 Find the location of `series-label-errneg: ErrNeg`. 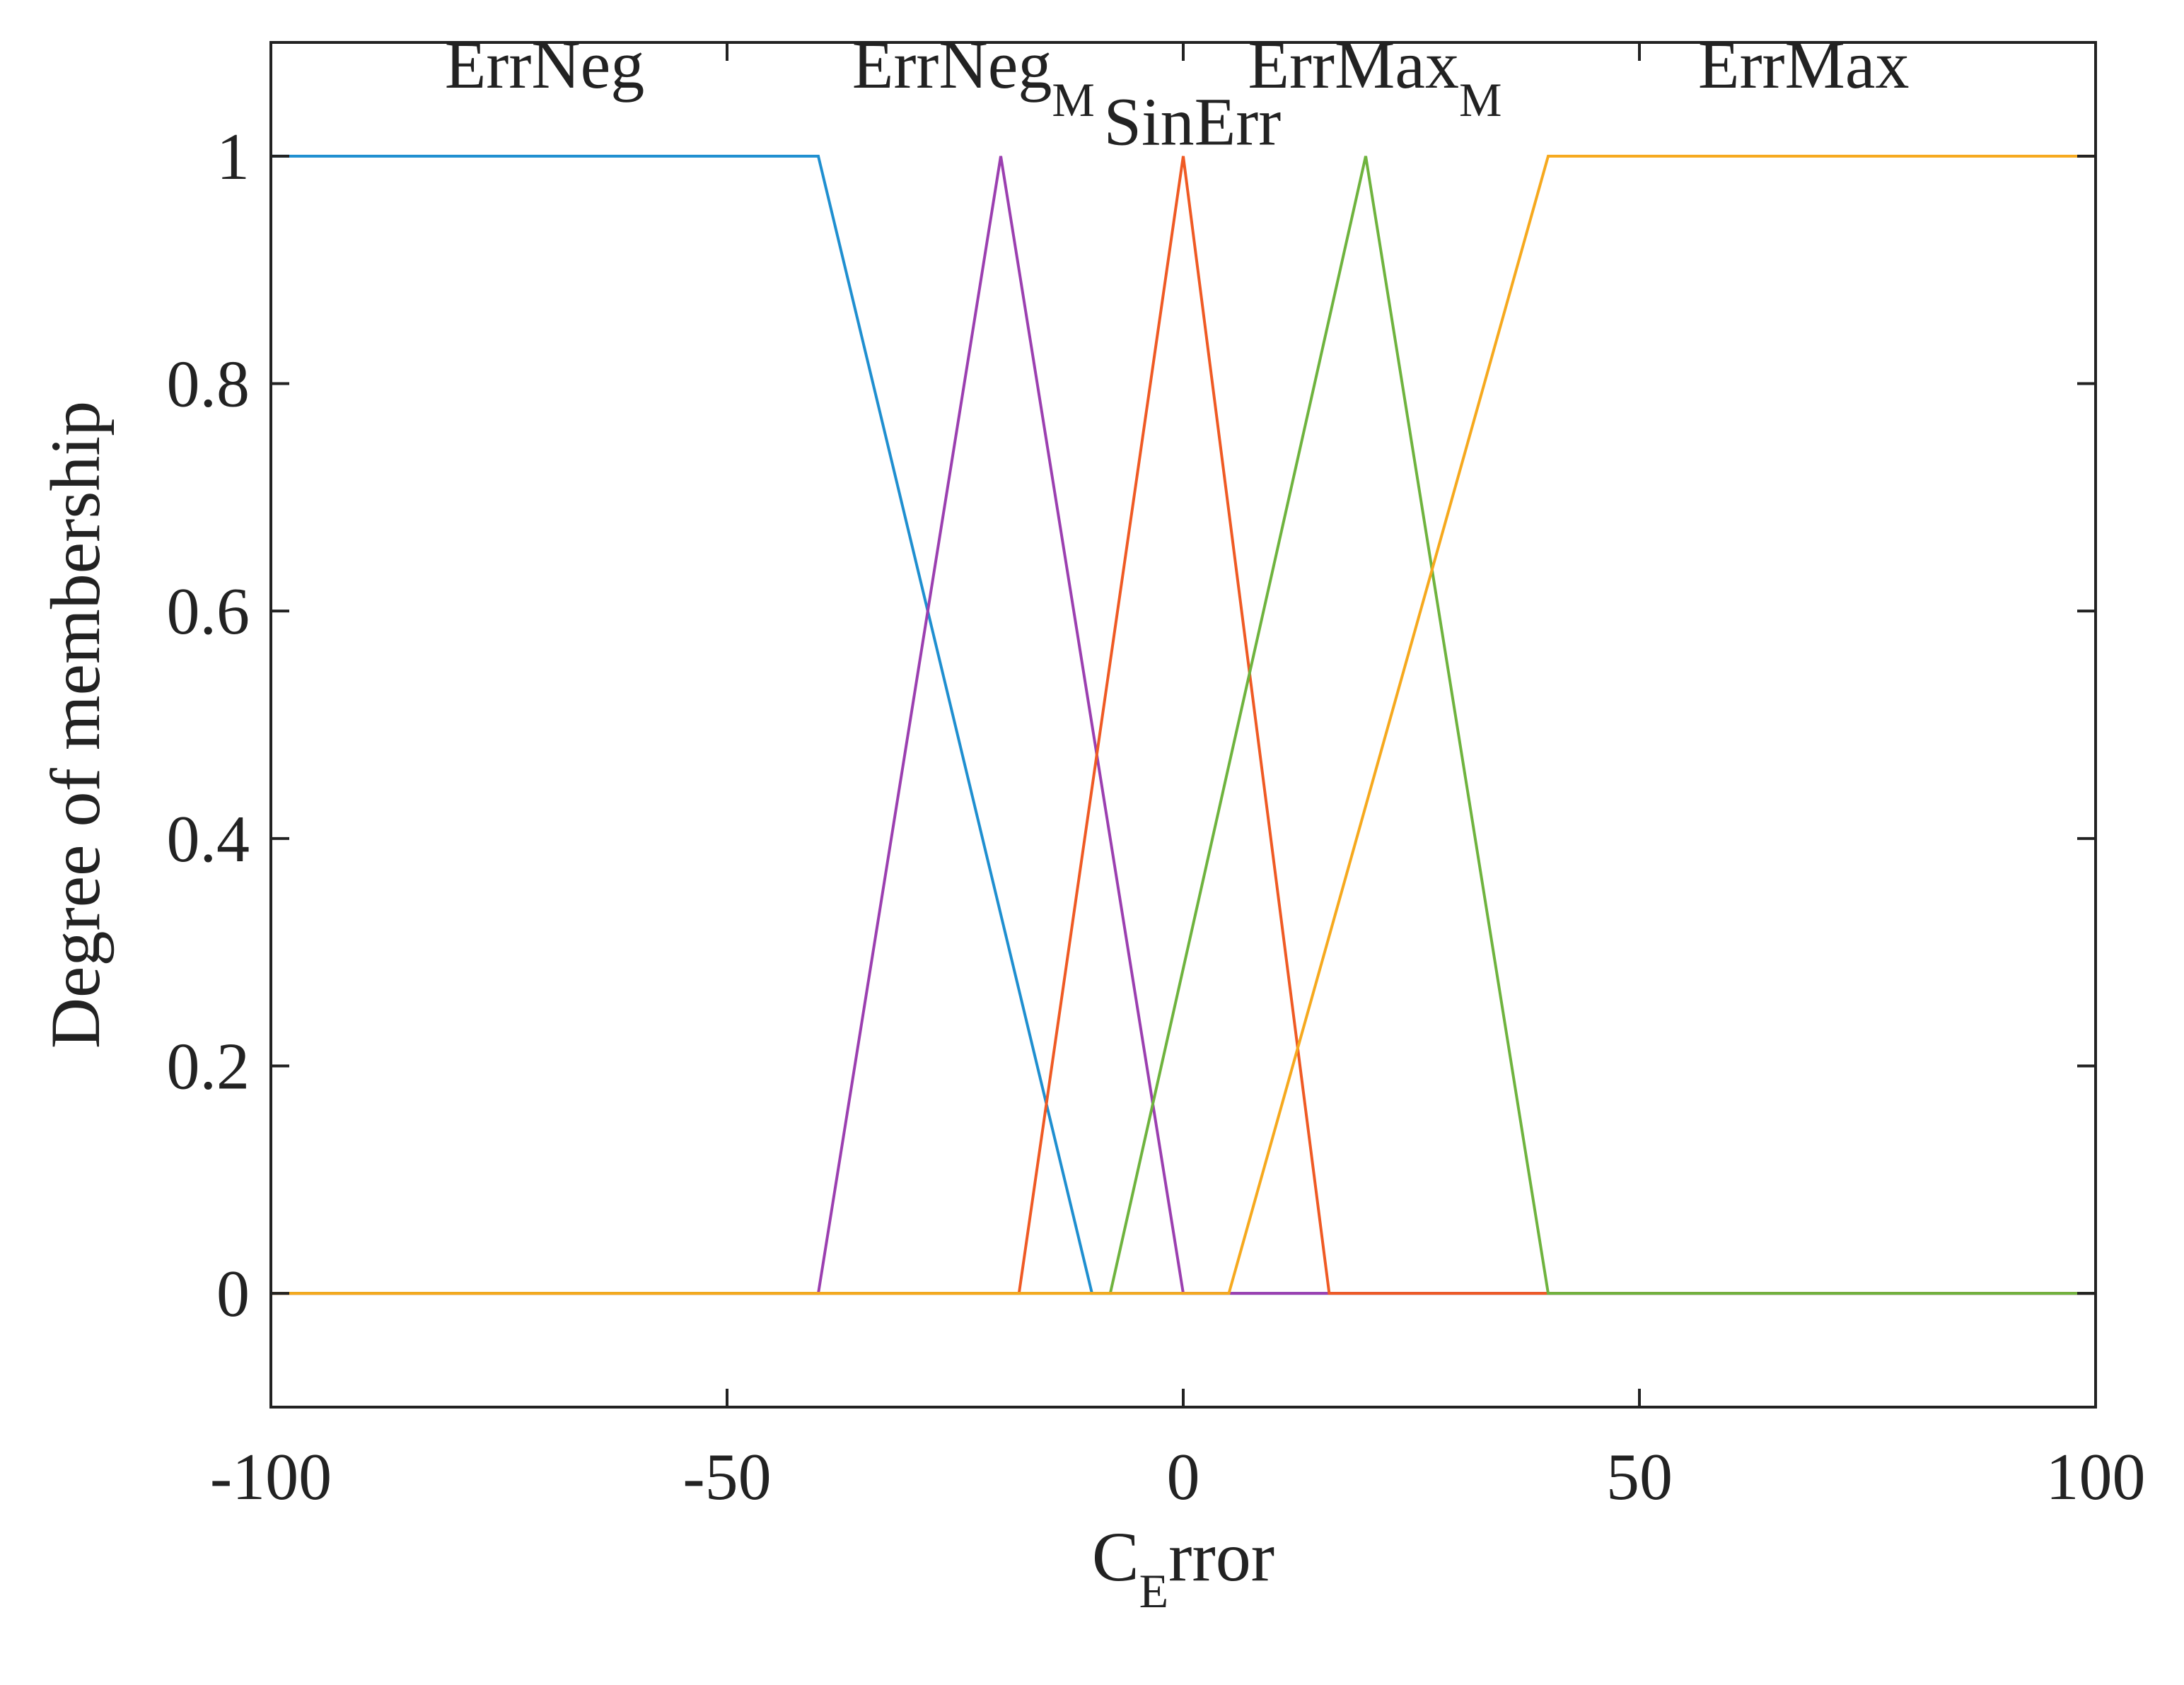

series-label-errneg: ErrNeg is located at coordinates (545, 65).